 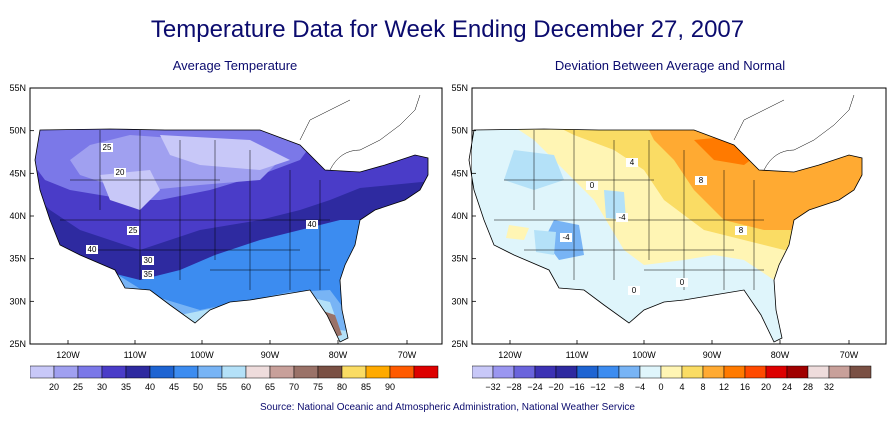 I want to click on right-lon-label: 80W, so click(x=780, y=355).